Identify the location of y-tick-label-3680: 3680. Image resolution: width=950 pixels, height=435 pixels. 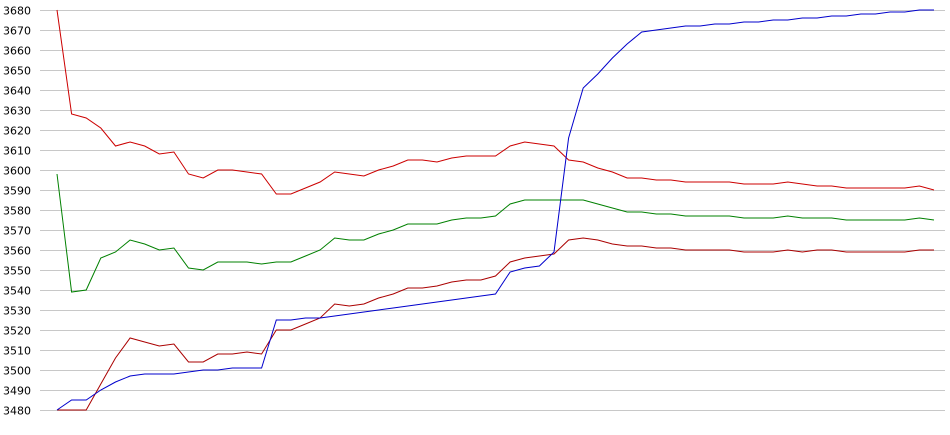
(17, 11).